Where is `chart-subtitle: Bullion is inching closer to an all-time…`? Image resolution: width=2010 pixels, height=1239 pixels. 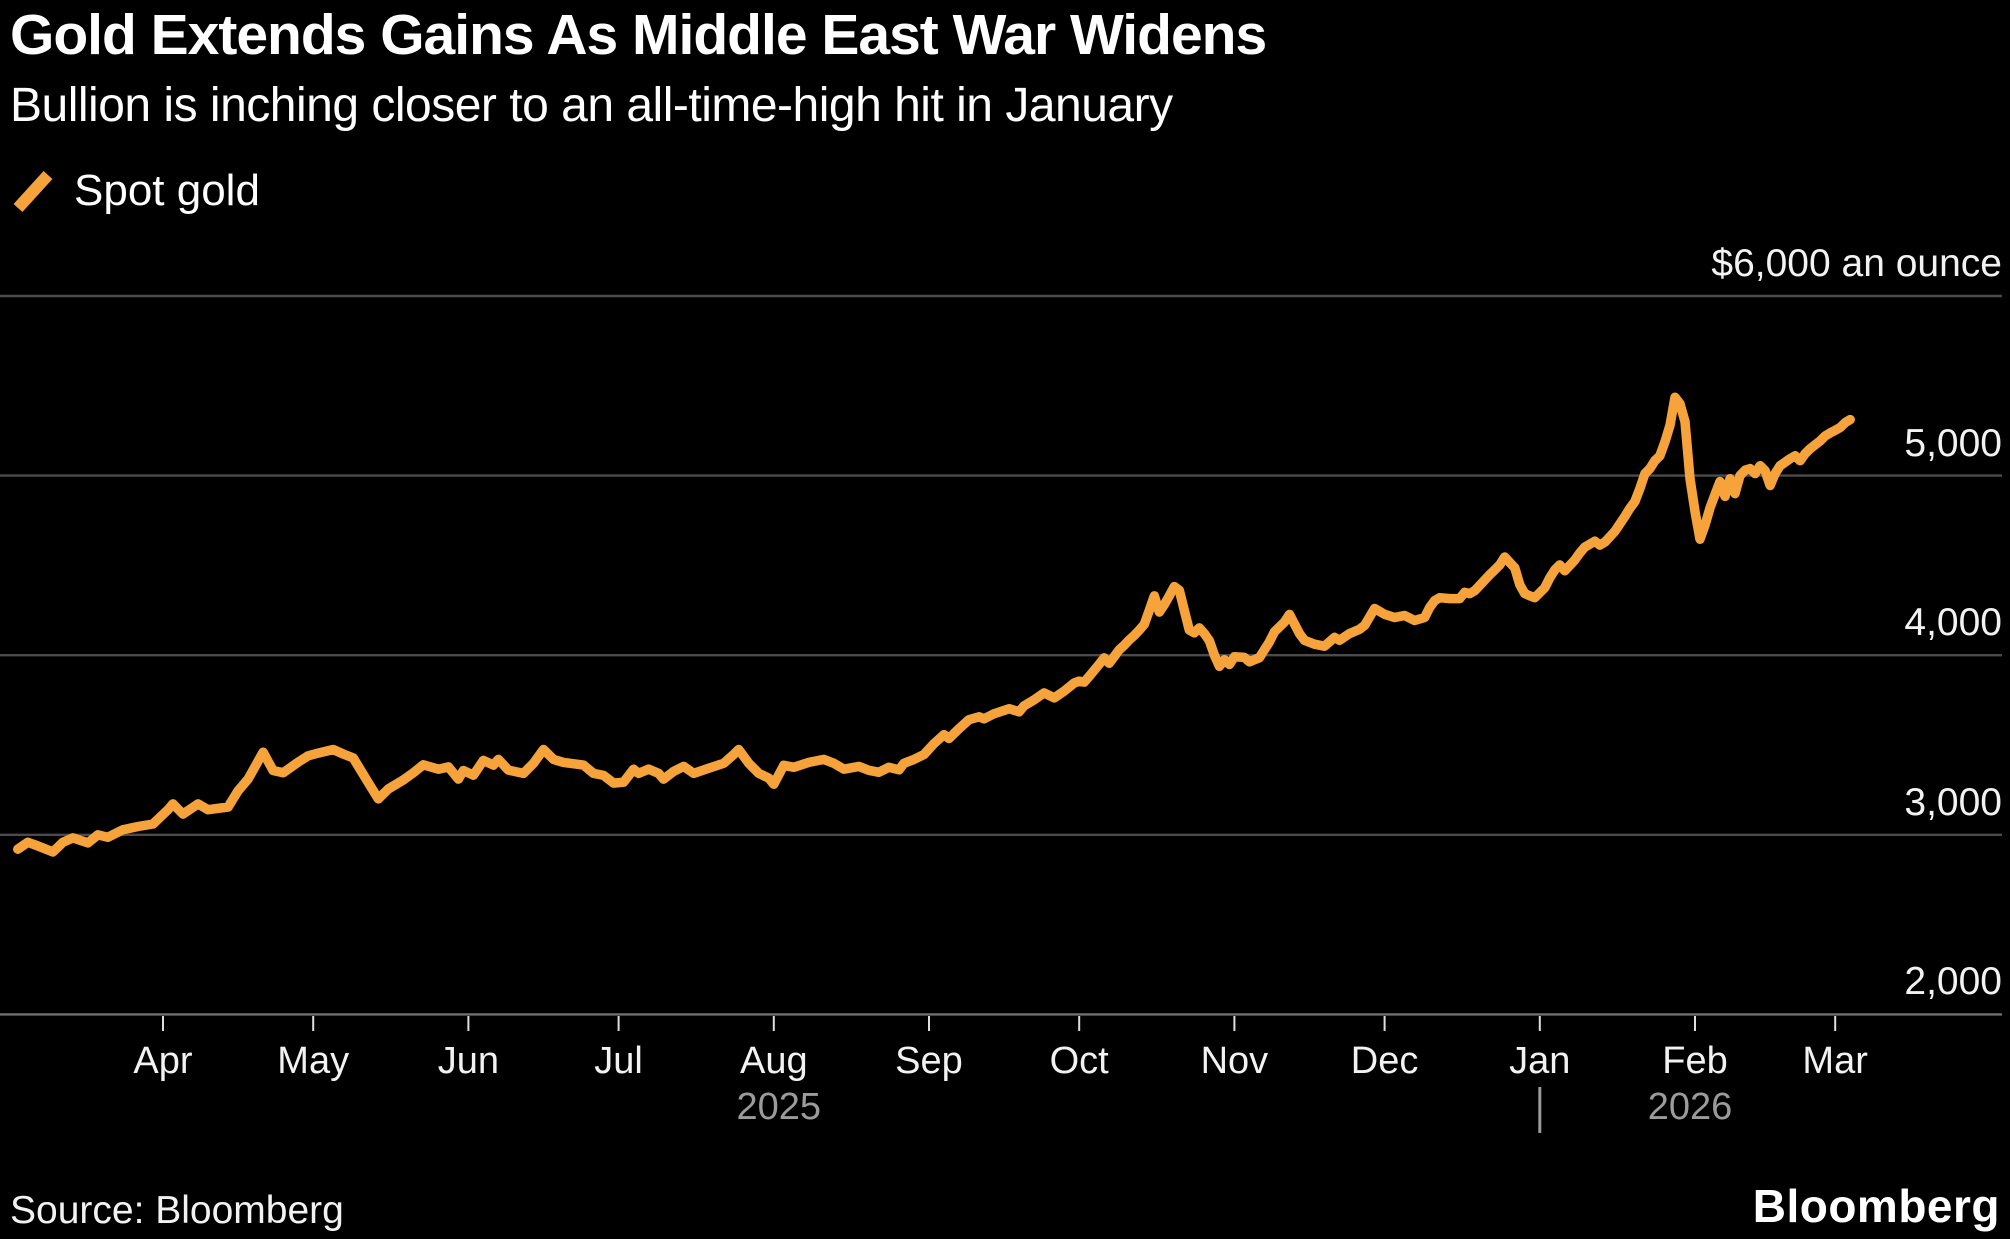
chart-subtitle: Bullion is inching closer to an all-time… is located at coordinates (591, 106).